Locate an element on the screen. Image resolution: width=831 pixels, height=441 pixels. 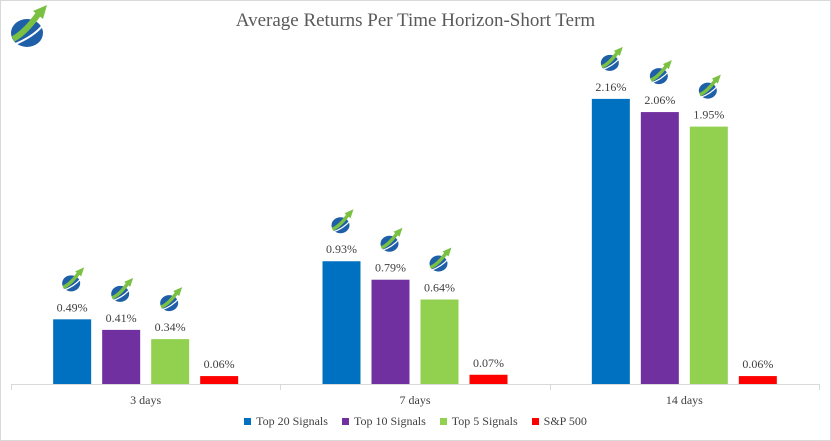
x-tick-label: 3 days is located at coordinates (145, 400).